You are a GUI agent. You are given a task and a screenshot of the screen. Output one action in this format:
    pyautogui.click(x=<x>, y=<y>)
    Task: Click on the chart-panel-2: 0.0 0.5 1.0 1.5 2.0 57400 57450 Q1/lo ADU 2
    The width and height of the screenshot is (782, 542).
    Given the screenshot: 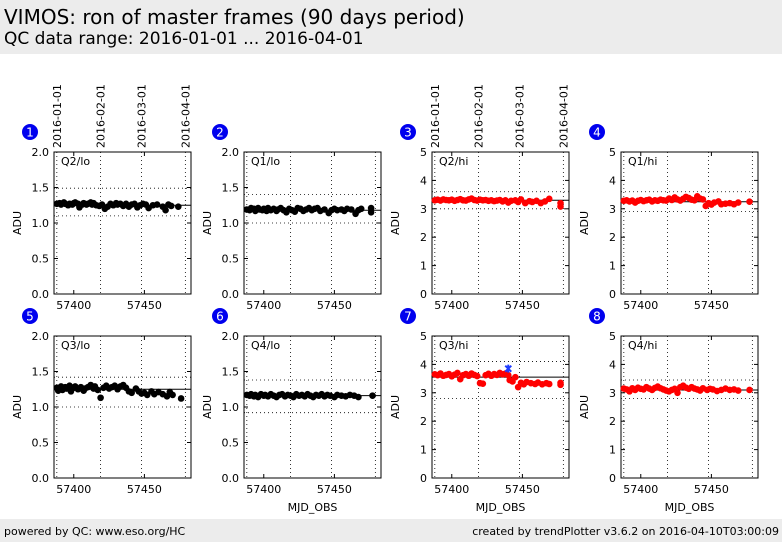 What is the action you would take?
    pyautogui.click(x=291, y=218)
    